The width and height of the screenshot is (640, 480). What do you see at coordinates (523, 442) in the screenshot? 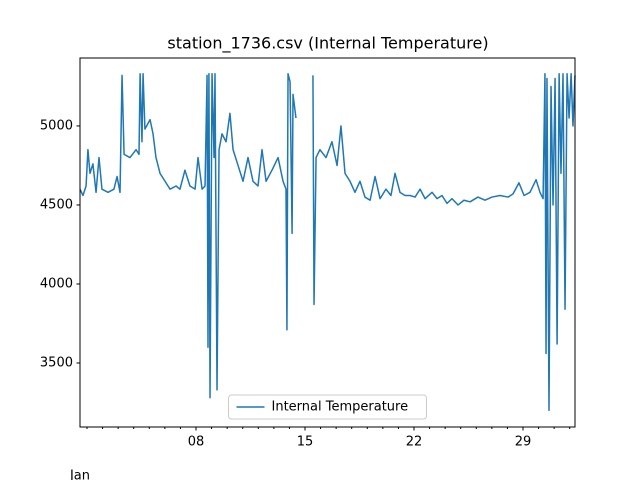
I see `x-tick-label: 29` at bounding box center [523, 442].